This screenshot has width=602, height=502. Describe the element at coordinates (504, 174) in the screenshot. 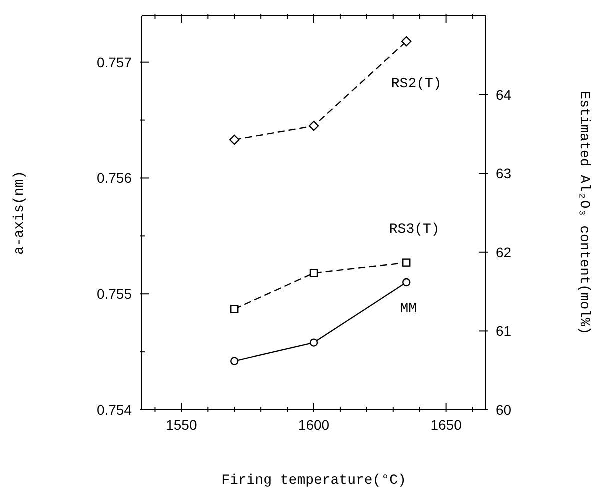

I see `y2-tick-label: 63` at that location.